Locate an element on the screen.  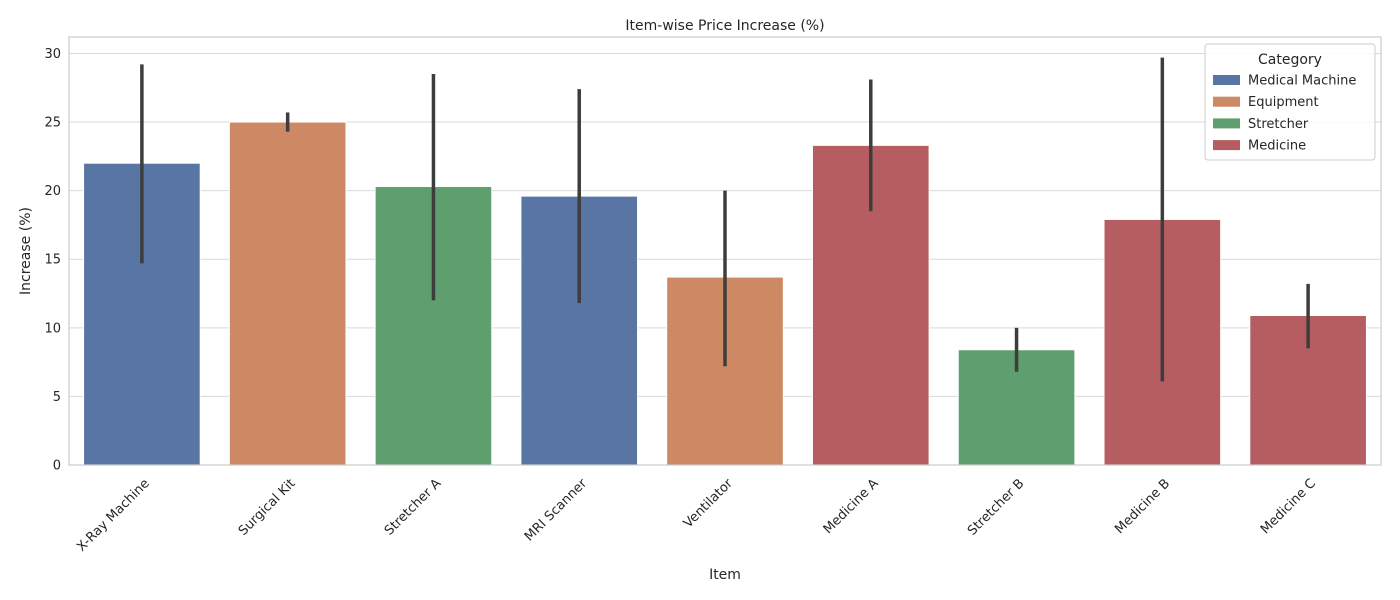
legend-entry: Medical Machine is located at coordinates (1302, 81).